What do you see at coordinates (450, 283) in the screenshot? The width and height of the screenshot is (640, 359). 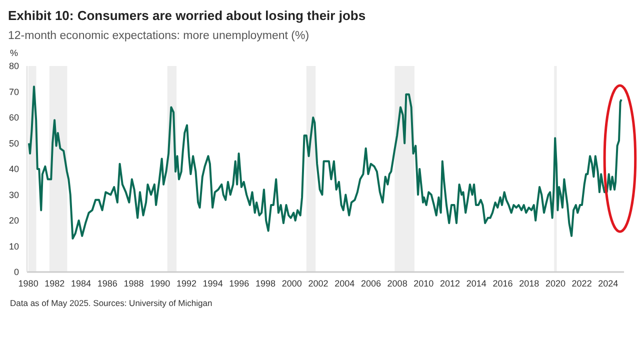 I see `x-tick-label: 2012` at bounding box center [450, 283].